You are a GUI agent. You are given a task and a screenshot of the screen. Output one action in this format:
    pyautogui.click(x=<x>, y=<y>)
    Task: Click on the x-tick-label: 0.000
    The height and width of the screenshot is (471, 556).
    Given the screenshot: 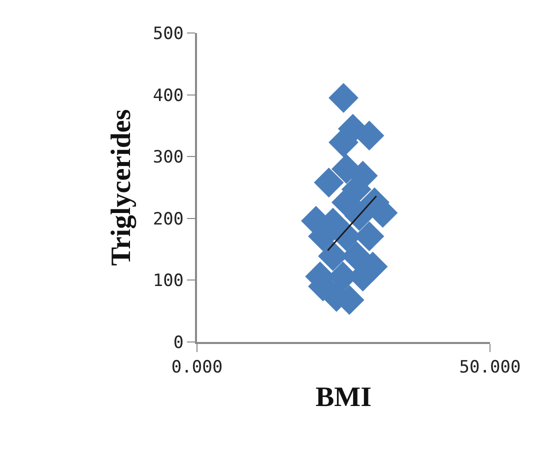 What is the action you would take?
    pyautogui.click(x=197, y=367)
    